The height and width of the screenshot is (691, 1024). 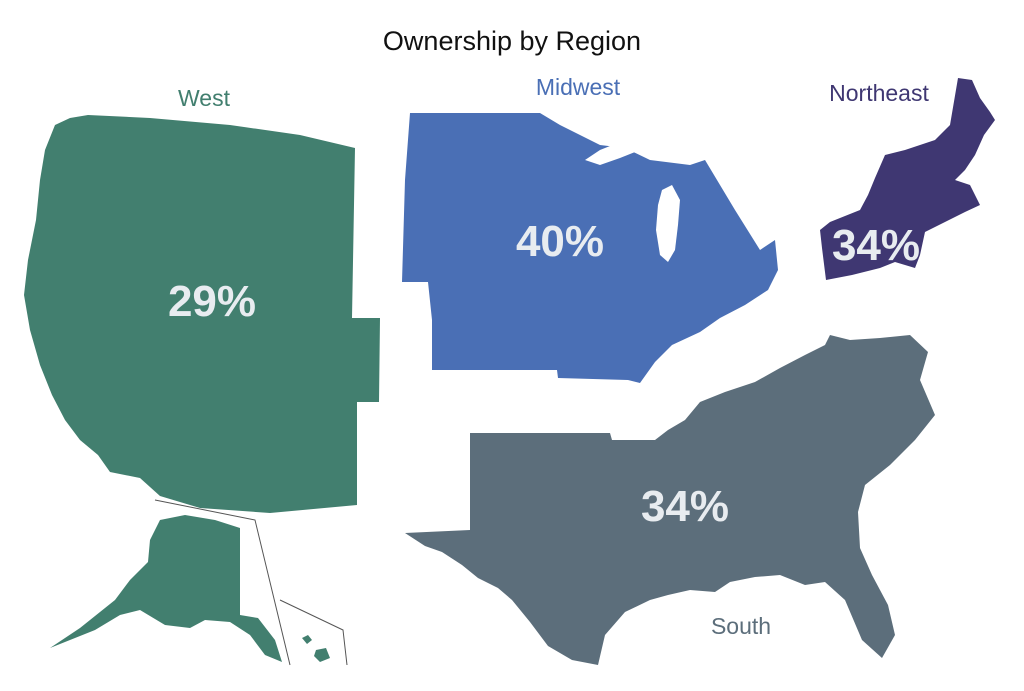 I want to click on lake-michigan, so click(x=668, y=223).